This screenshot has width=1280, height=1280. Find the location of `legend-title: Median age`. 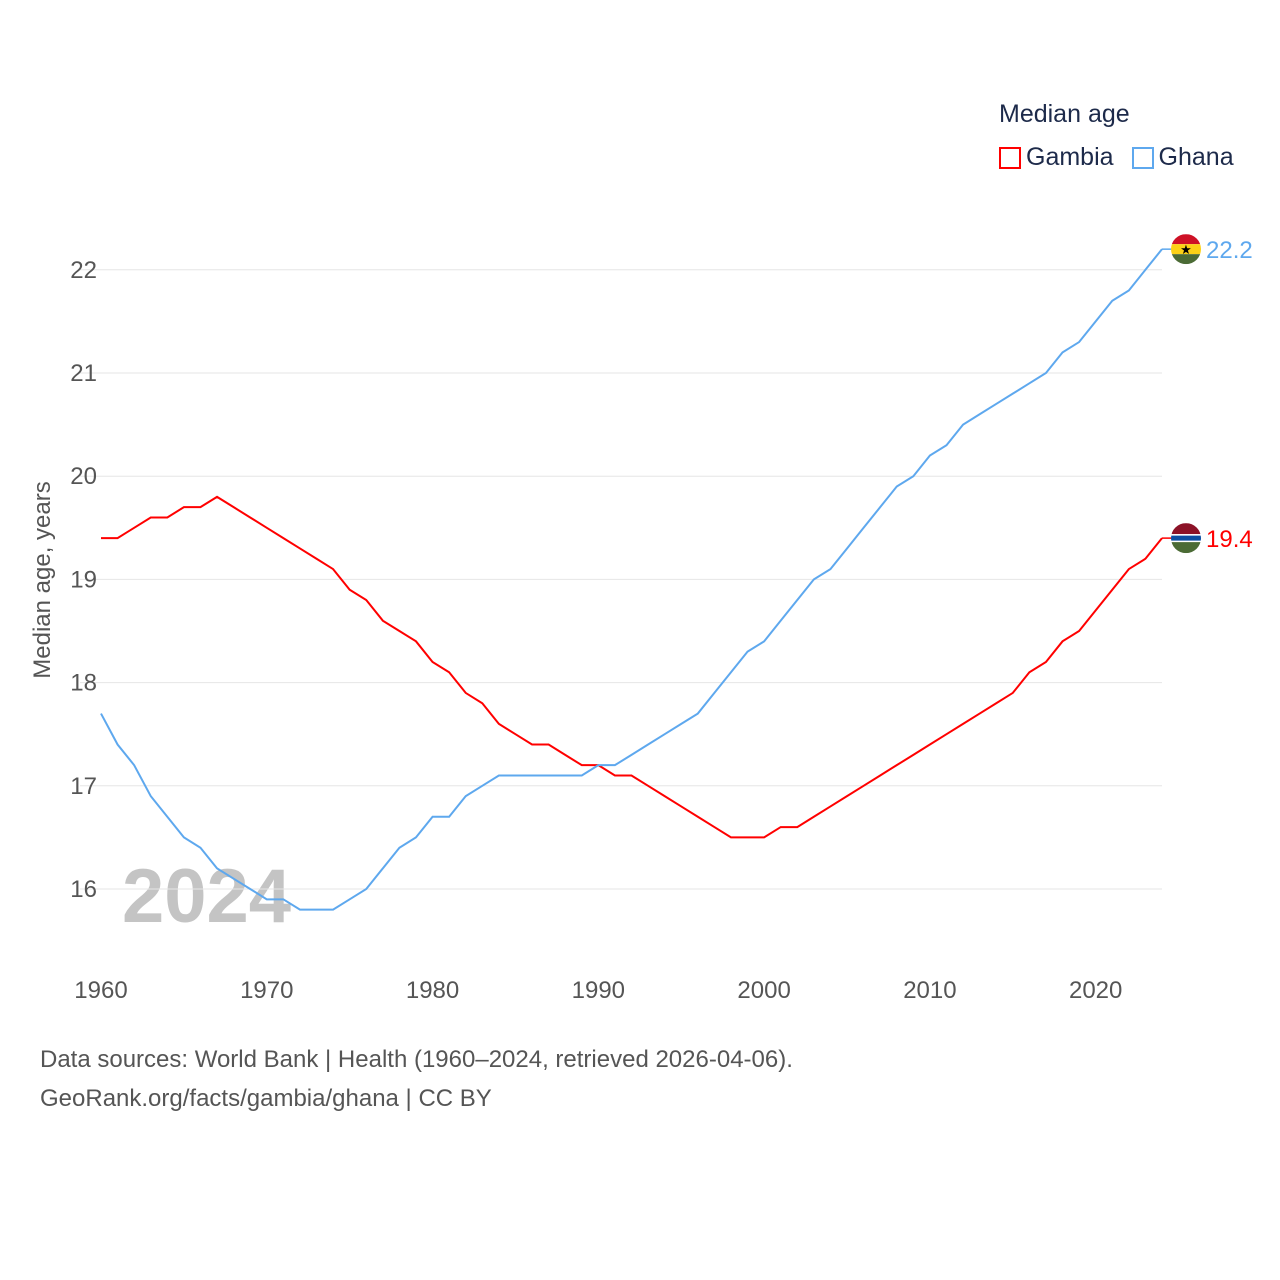

legend-title: Median age is located at coordinates (1064, 114).